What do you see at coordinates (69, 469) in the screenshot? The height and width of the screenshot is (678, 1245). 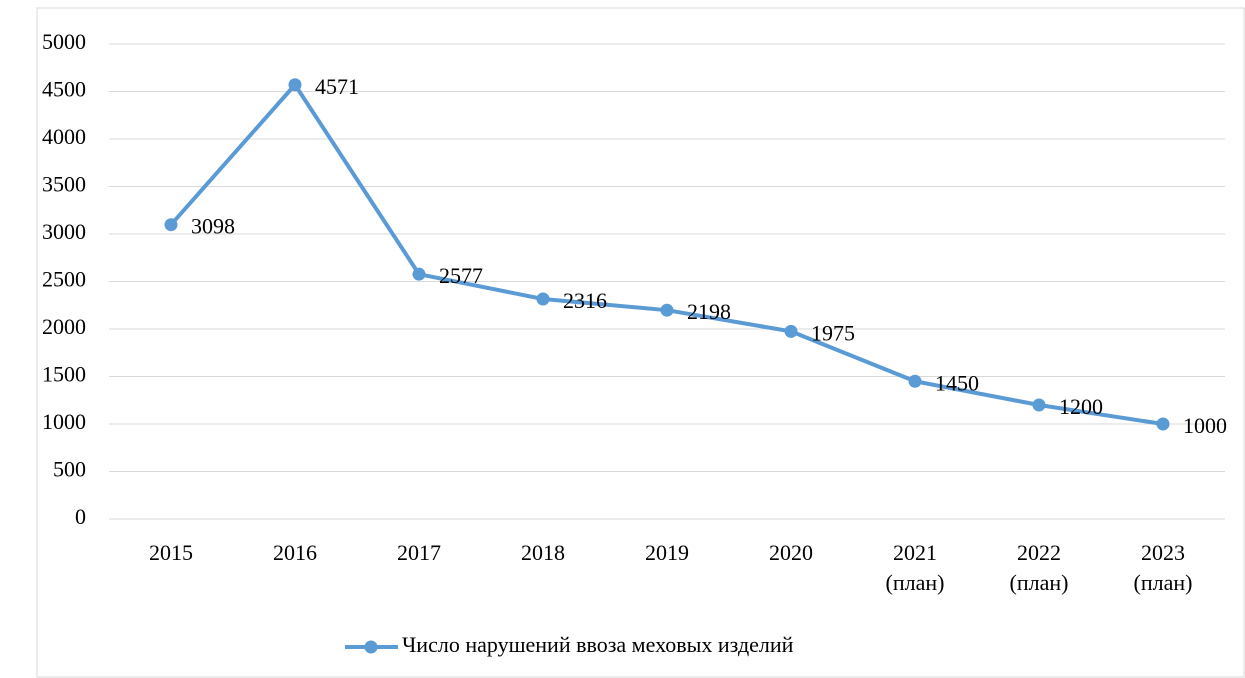 I see `y-tick-label: 500` at bounding box center [69, 469].